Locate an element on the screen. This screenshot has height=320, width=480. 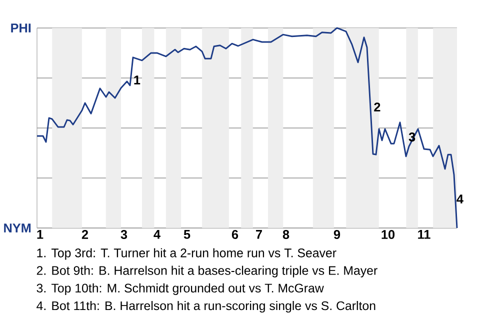
x-tick-label: 1 is located at coordinates (40, 234).